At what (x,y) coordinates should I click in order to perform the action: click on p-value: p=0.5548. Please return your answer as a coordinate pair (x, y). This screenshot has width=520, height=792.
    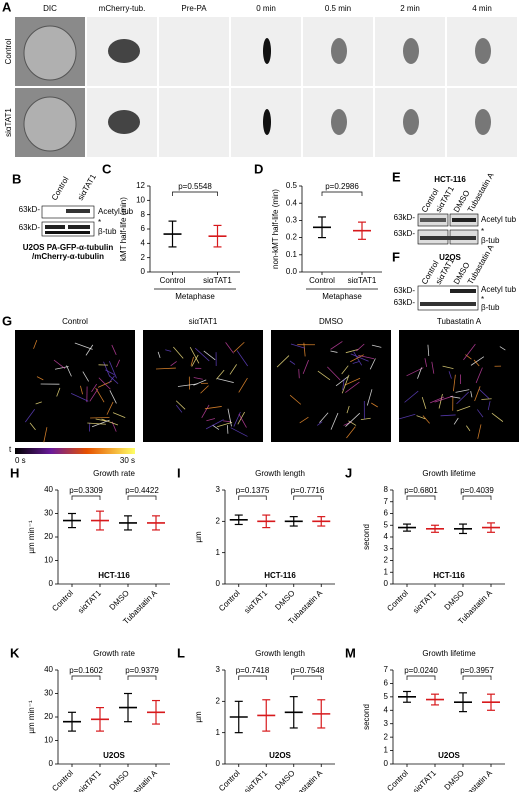
    Looking at the image, I should click on (195, 186).